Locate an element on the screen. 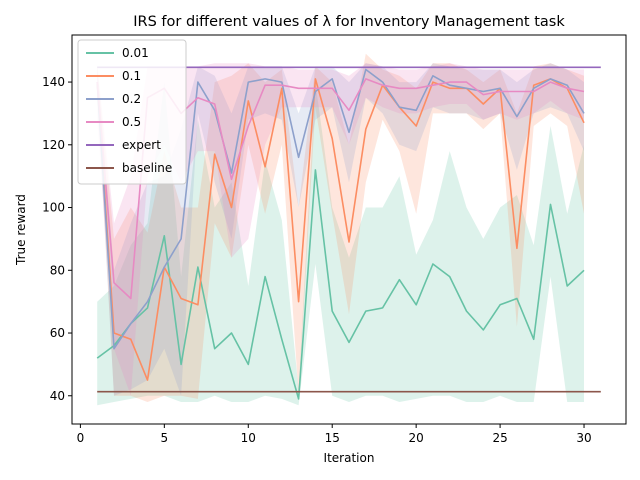  x-tick-label: 15 is located at coordinates (332, 438).